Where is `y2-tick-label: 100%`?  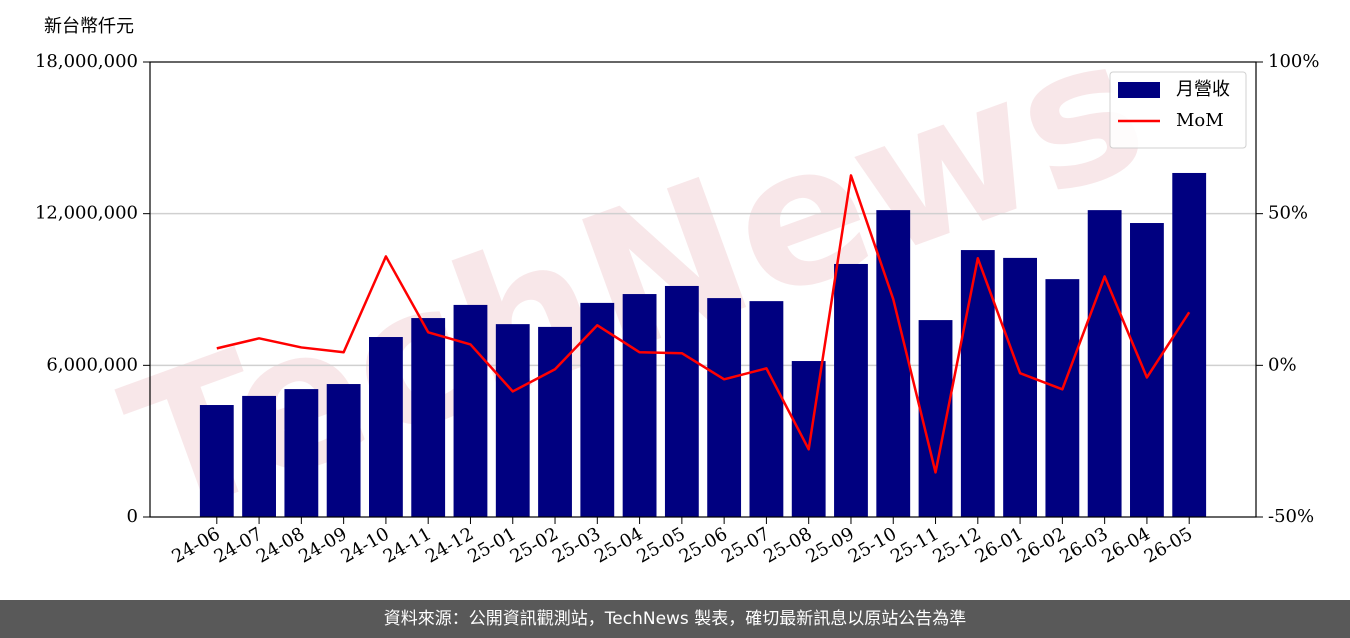
y2-tick-label: 100% is located at coordinates (1293, 61).